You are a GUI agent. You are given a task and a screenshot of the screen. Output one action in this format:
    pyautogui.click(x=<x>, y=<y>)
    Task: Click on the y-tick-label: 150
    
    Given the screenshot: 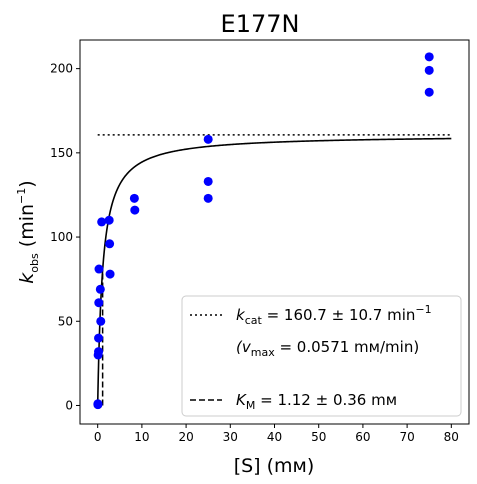 What is the action you would take?
    pyautogui.click(x=61, y=153)
    